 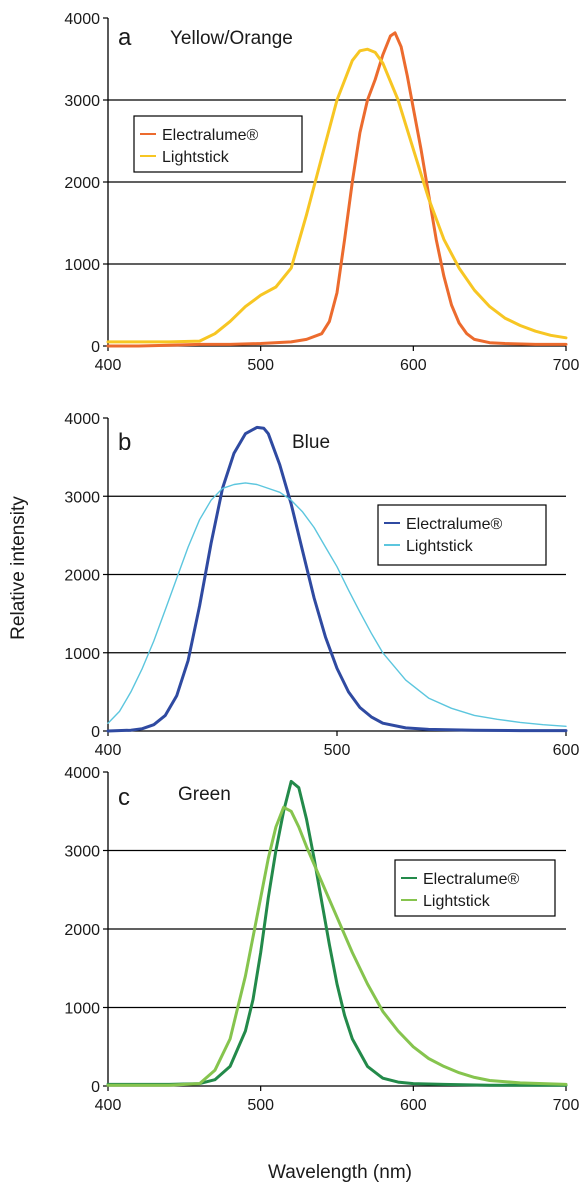 I want to click on panel-title: Yellow/Orange, so click(x=231, y=38).